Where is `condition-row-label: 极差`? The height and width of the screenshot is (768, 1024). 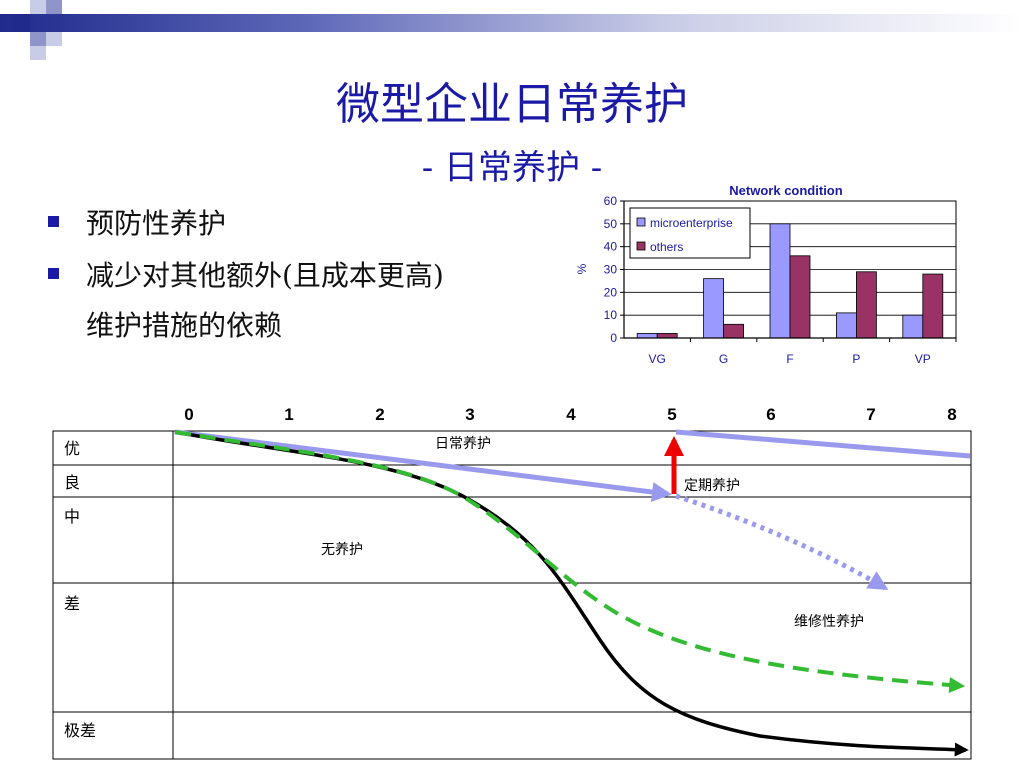 condition-row-label: 极差 is located at coordinates (80, 730).